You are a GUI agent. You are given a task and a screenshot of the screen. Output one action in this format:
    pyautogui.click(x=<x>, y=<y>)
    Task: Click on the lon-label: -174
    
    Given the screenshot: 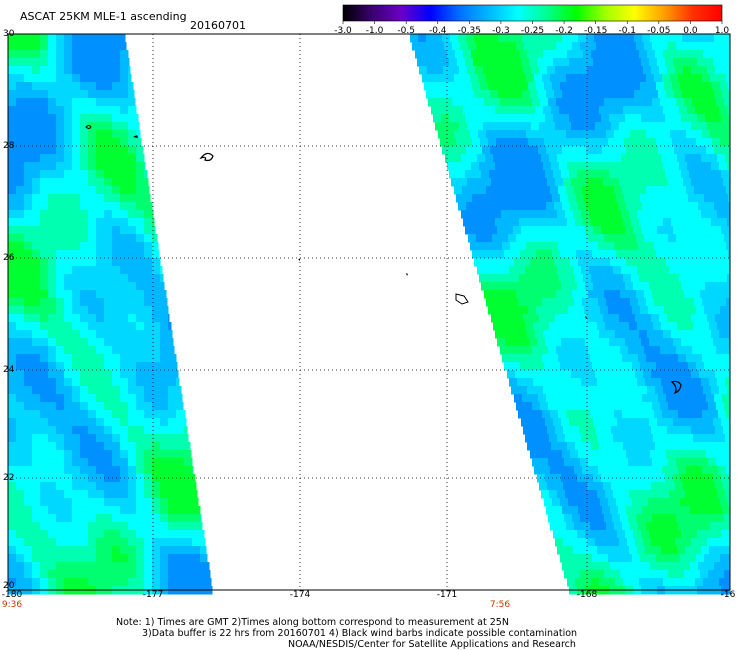 What is the action you would take?
    pyautogui.click(x=300, y=595)
    